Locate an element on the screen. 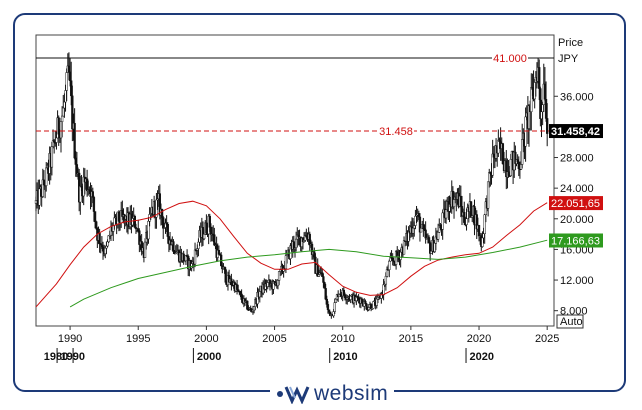 The width and height of the screenshot is (642, 410). x-tick-label: 2025 is located at coordinates (547, 339).